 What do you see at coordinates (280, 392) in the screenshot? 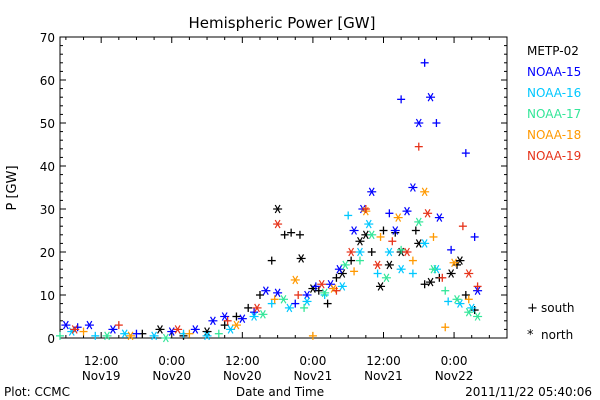
I see `x-axis-label: Date and Time` at bounding box center [280, 392].